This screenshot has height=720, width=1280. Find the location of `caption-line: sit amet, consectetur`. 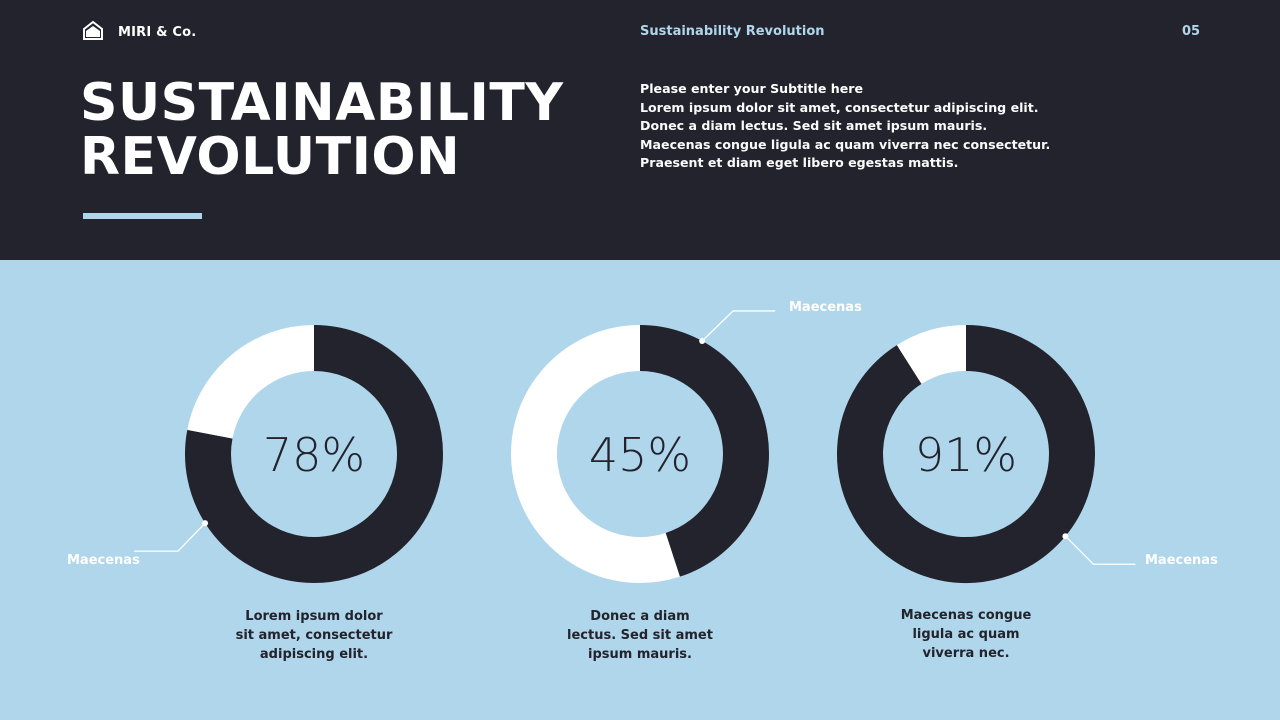

caption-line: sit amet, consectetur is located at coordinates (314, 635).